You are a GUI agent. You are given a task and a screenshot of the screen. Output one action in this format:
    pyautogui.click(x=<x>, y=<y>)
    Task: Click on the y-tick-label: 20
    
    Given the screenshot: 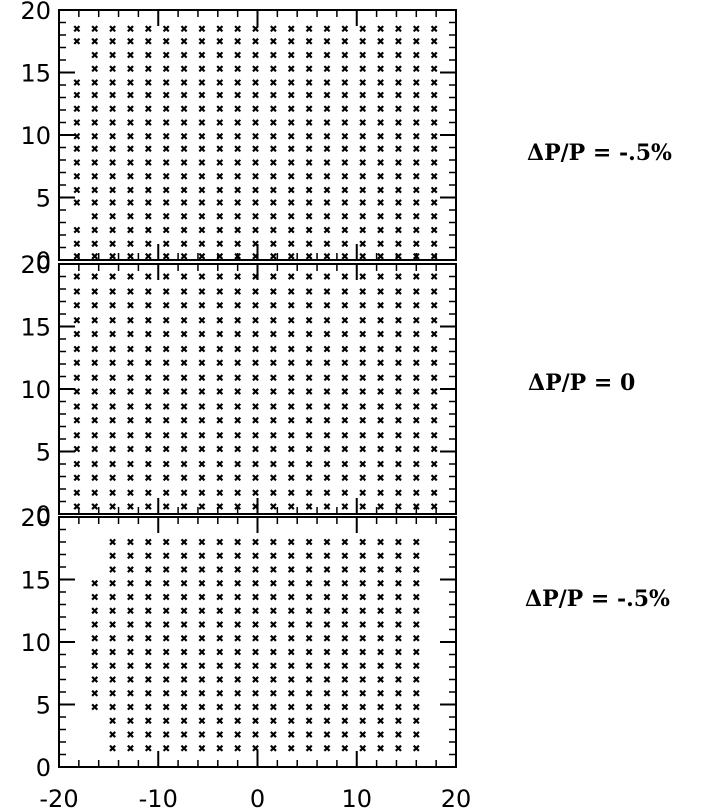 What is the action you would take?
    pyautogui.click(x=35, y=518)
    